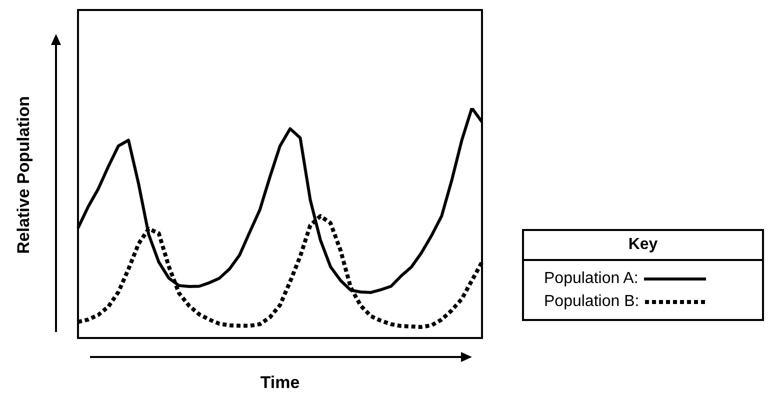 The height and width of the screenshot is (399, 776). Describe the element at coordinates (24, 175) in the screenshot. I see `y-axis-title: Relative Population` at that location.